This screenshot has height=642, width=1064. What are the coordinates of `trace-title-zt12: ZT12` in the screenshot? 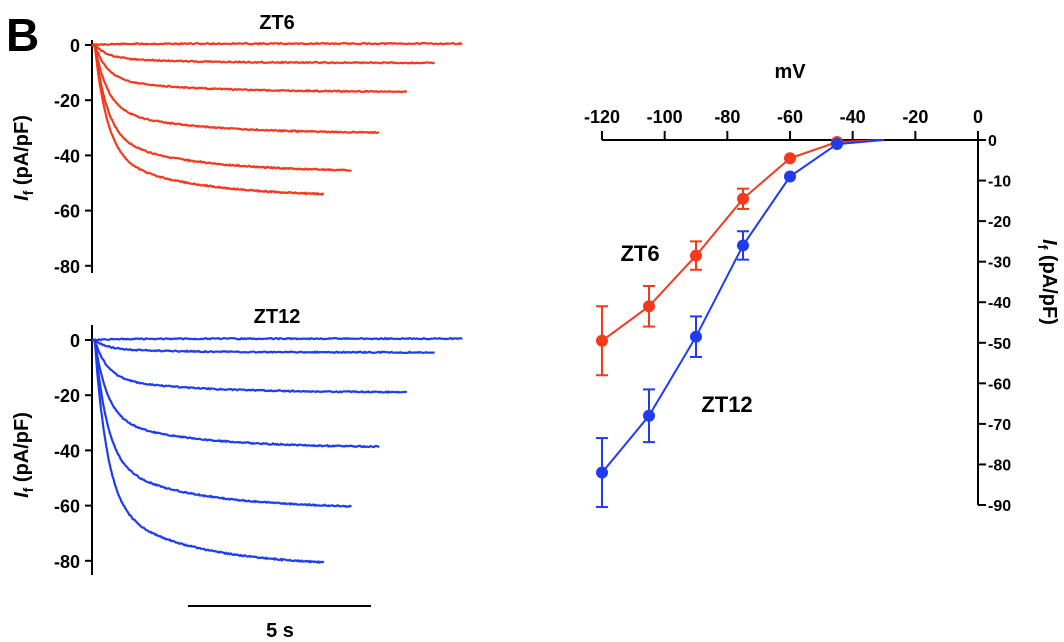 It's located at (277, 317).